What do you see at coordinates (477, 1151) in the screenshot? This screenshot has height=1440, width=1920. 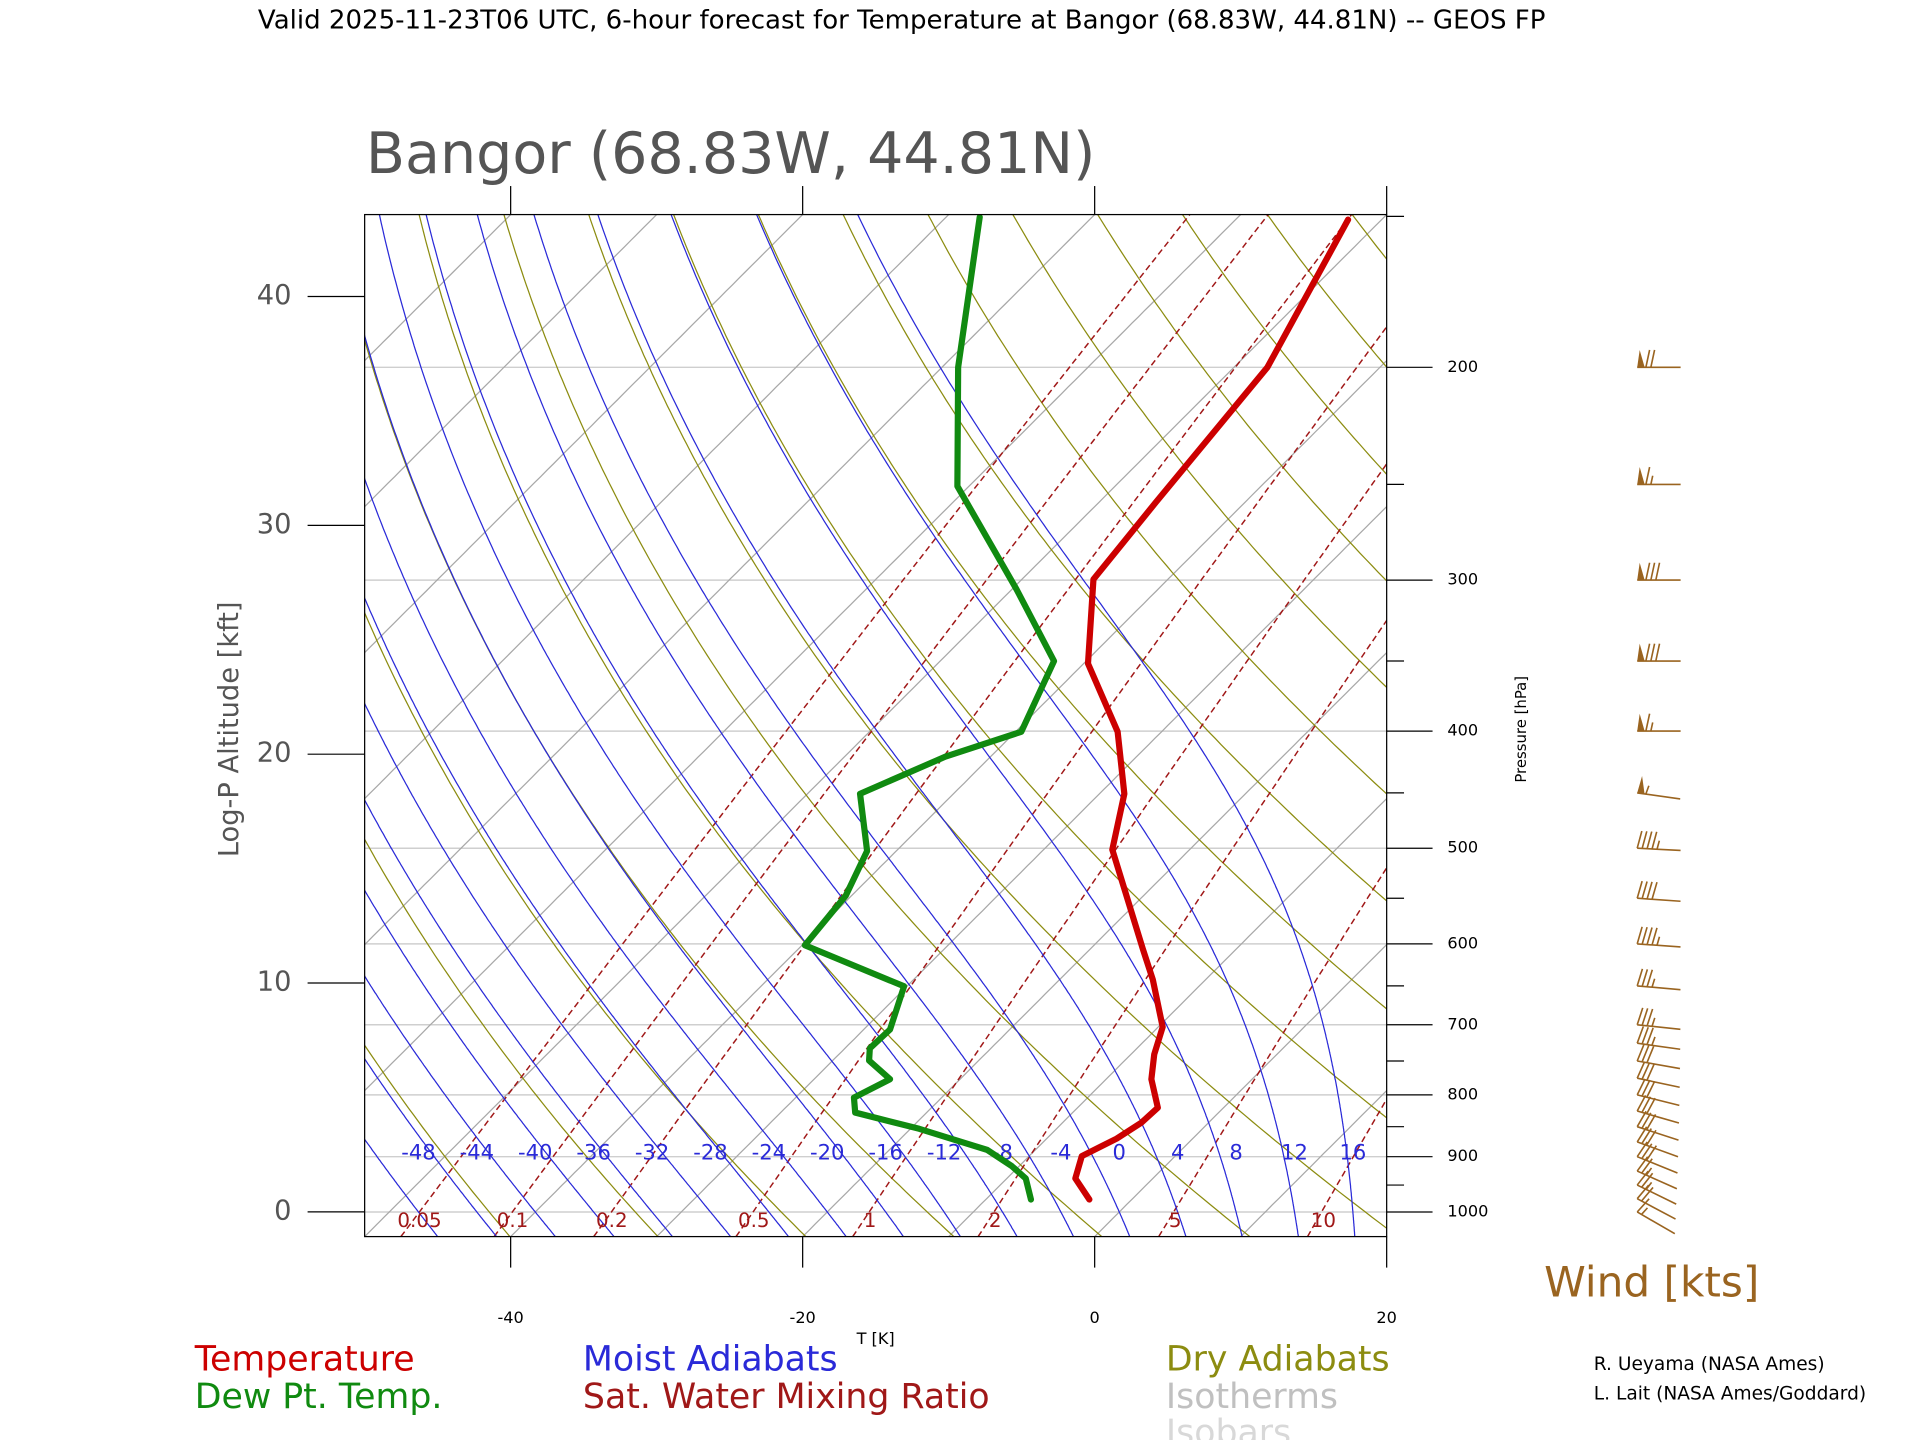 I see `moist-adiabat-label: -44` at bounding box center [477, 1151].